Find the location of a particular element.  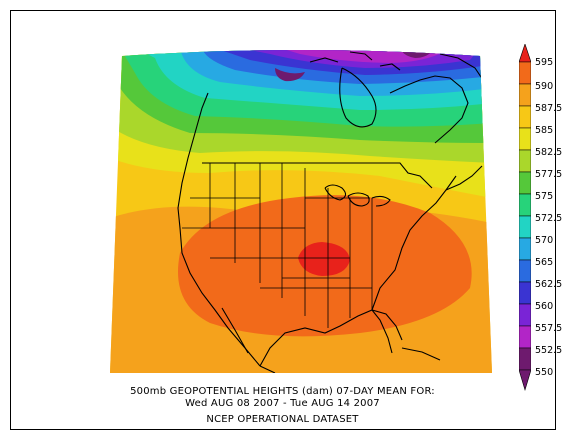

cb-label-582-5: 582.5 is located at coordinates (549, 152).